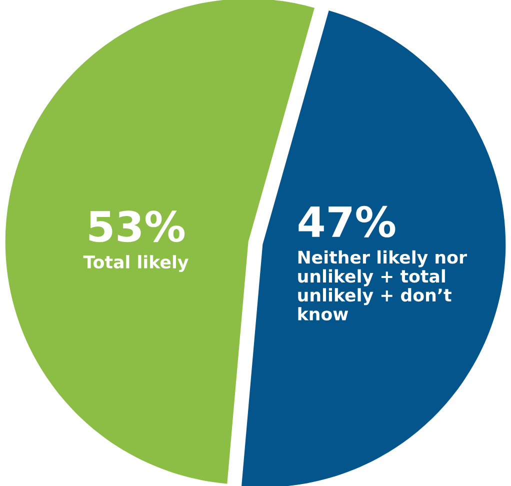  Describe the element at coordinates (382, 285) in the screenshot. I see `slice-label: Neither likely nor unlikely + total unlikely + don’t know` at that location.